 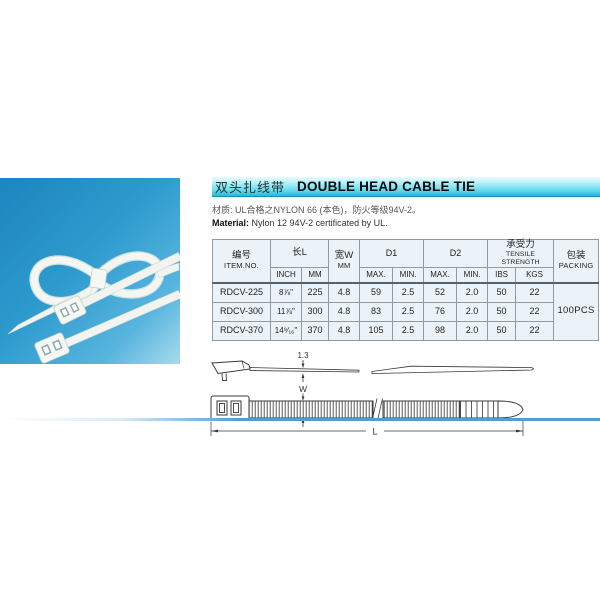 I want to click on cable-tie-drawing: 1.3 W L, so click(x=372, y=393).